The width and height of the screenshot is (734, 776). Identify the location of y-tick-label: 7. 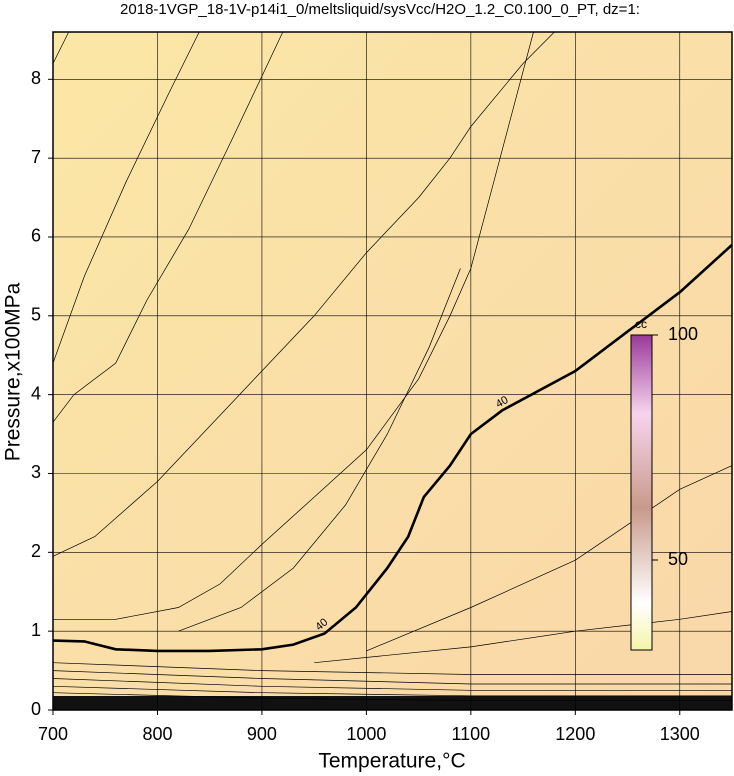
(36, 157).